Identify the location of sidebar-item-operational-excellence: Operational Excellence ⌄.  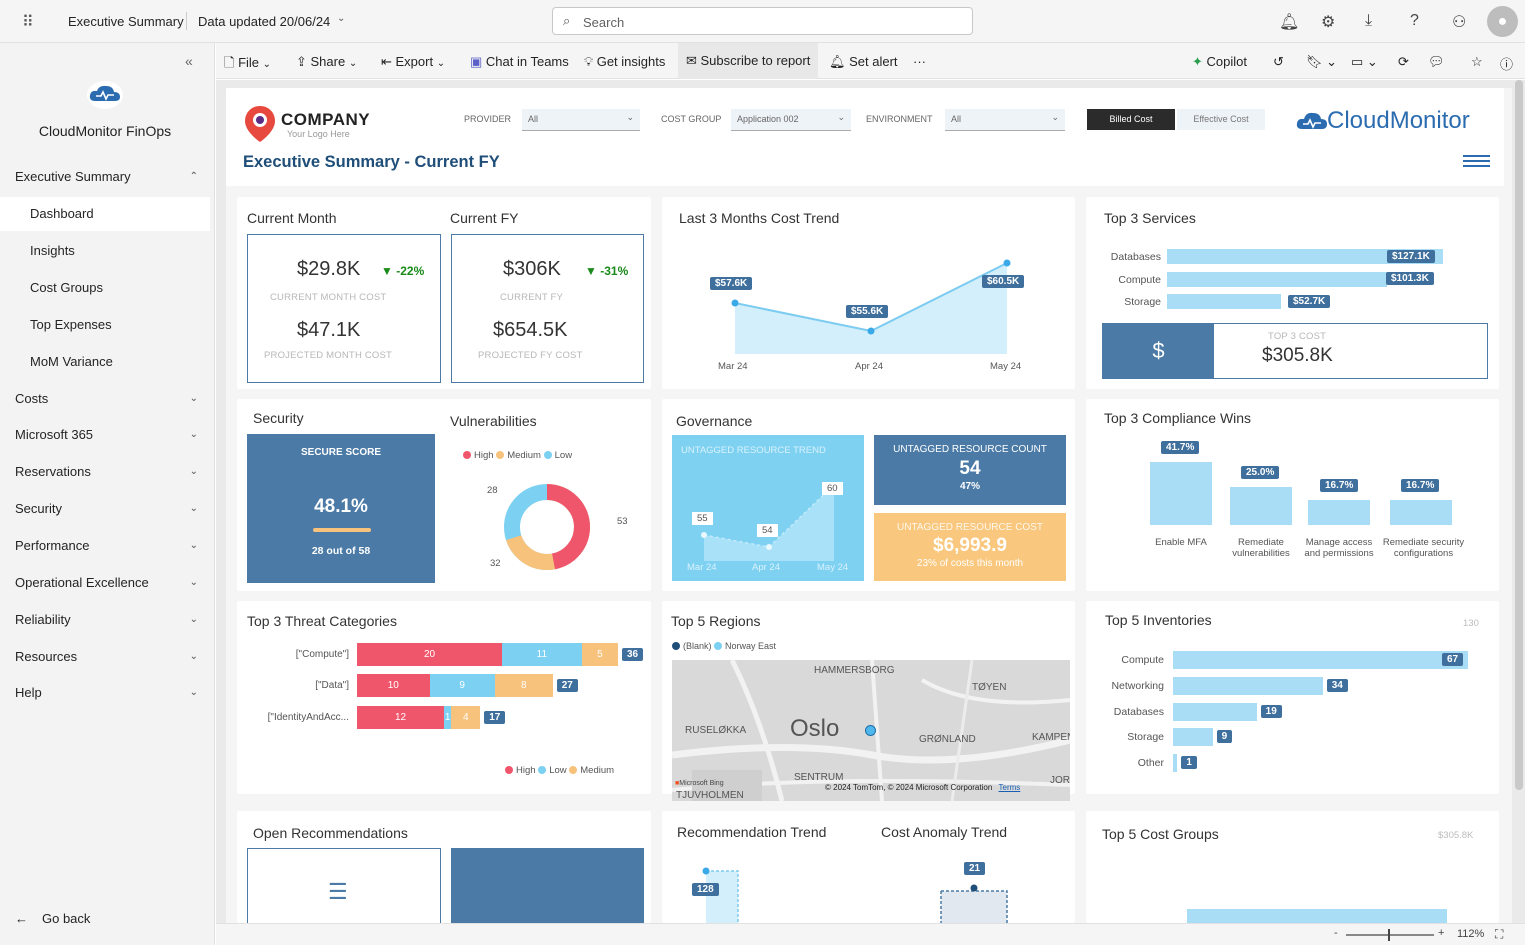
(105, 583).